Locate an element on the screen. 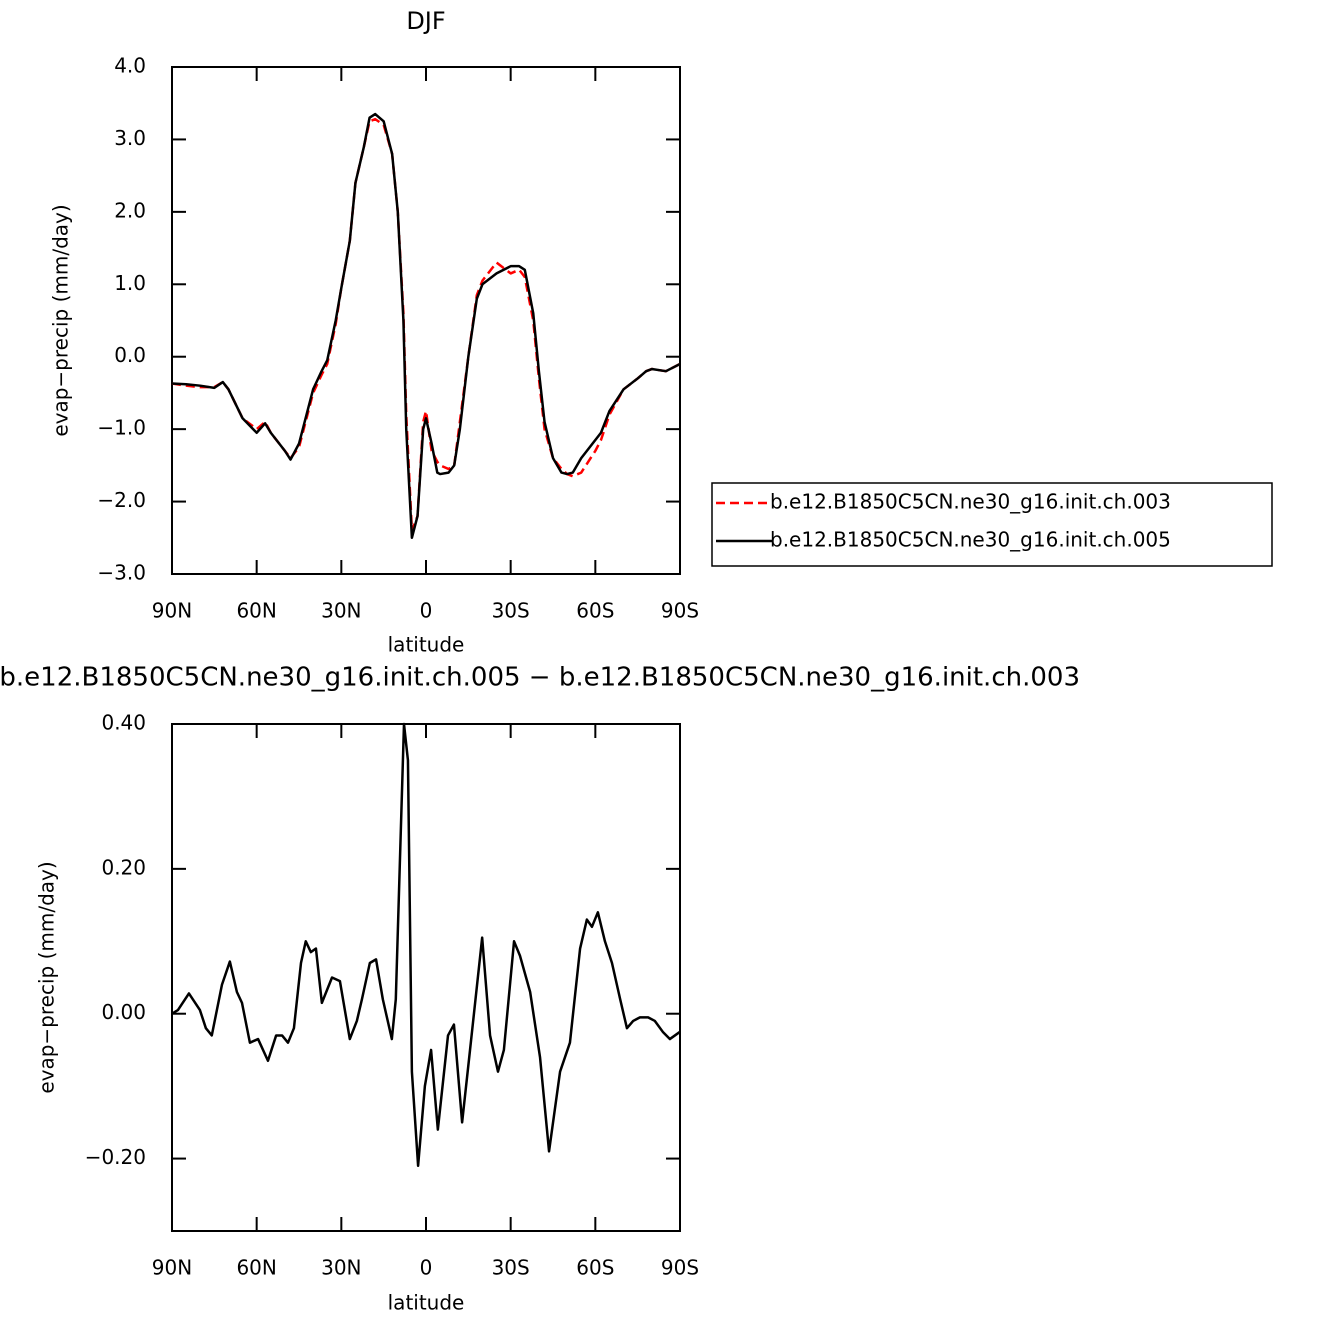 This screenshot has width=1322, height=1325. legend-label: b.e12.B1850C5CN.ne30_g16.init.ch.005 is located at coordinates (970, 540).